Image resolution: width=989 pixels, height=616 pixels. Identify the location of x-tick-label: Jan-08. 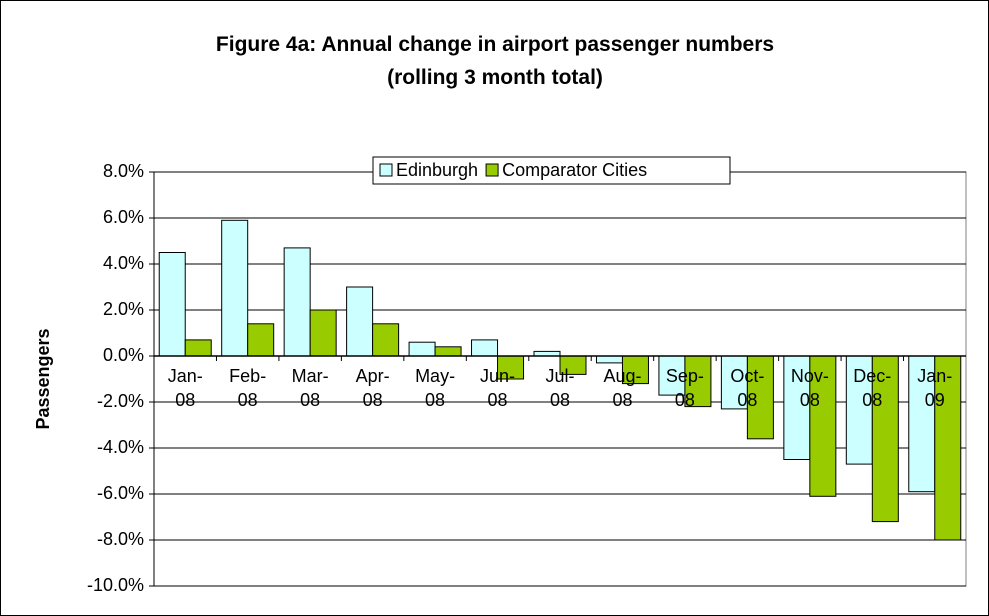
(185, 388).